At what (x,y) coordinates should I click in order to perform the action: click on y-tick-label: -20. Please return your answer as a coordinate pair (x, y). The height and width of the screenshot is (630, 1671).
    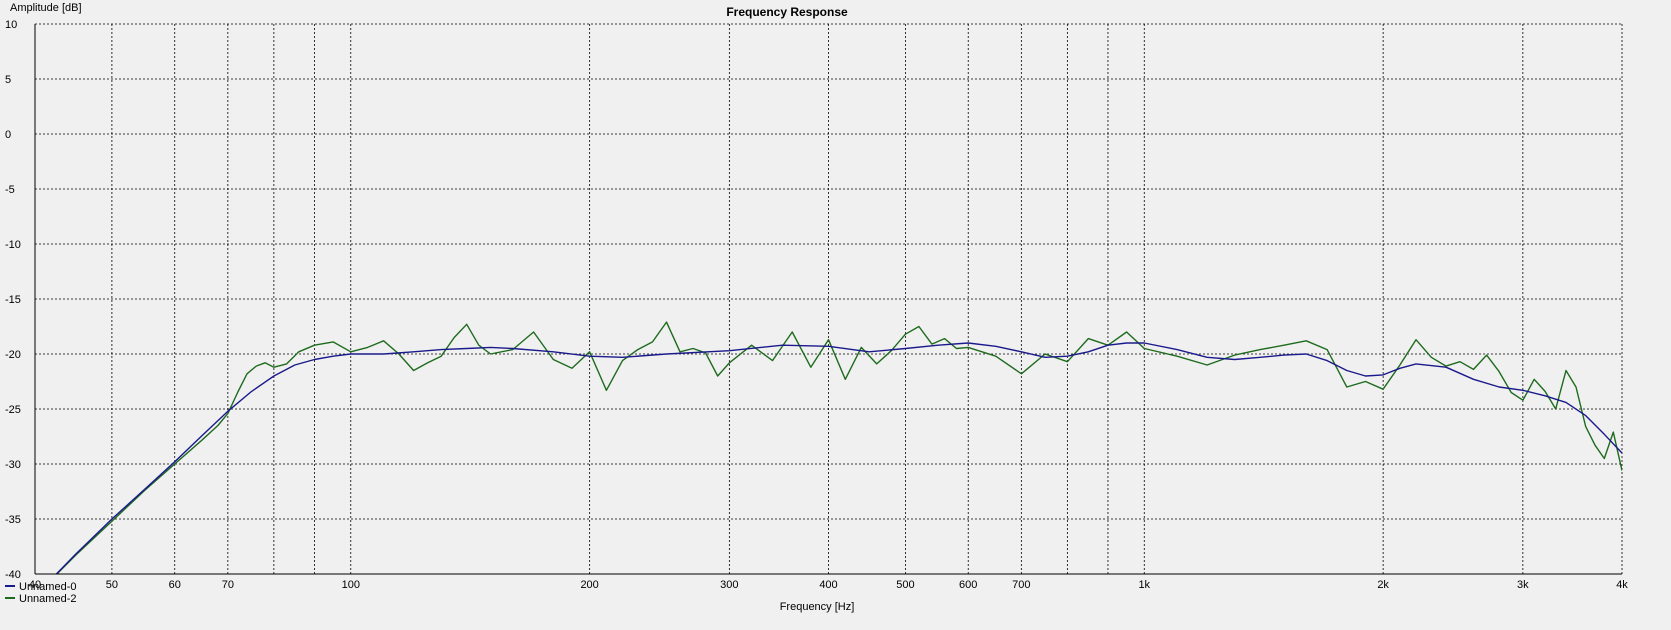
    Looking at the image, I should click on (13, 355).